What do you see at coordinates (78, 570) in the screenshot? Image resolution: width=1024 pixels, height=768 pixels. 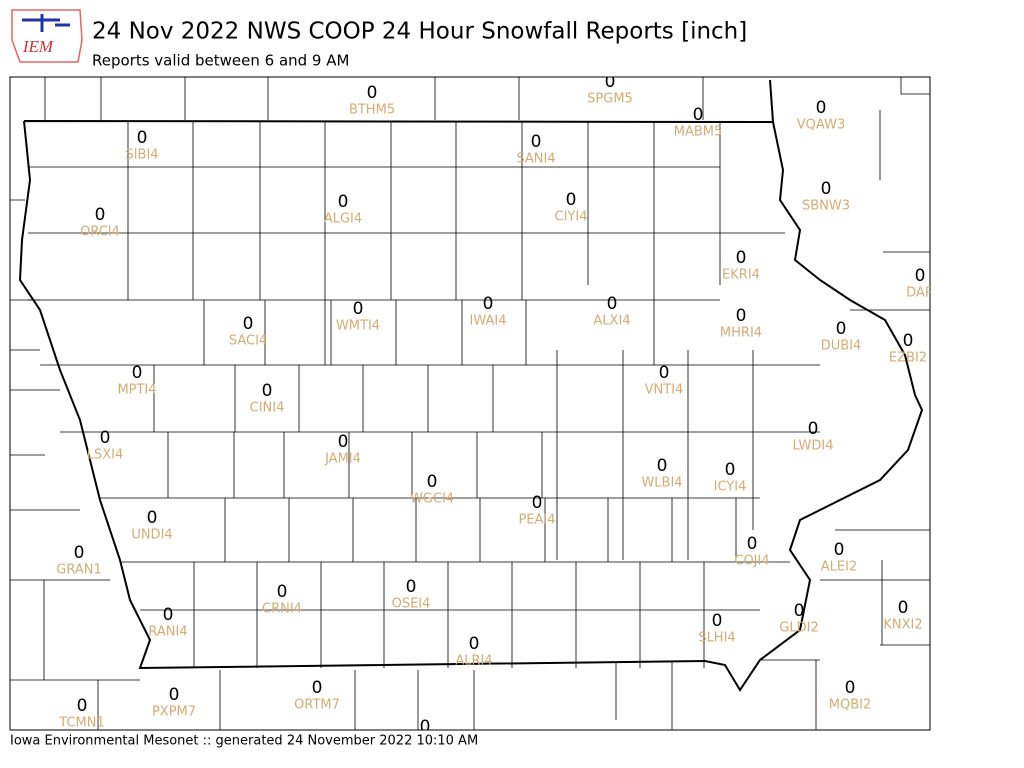 I see `station-id: GRAN1` at bounding box center [78, 570].